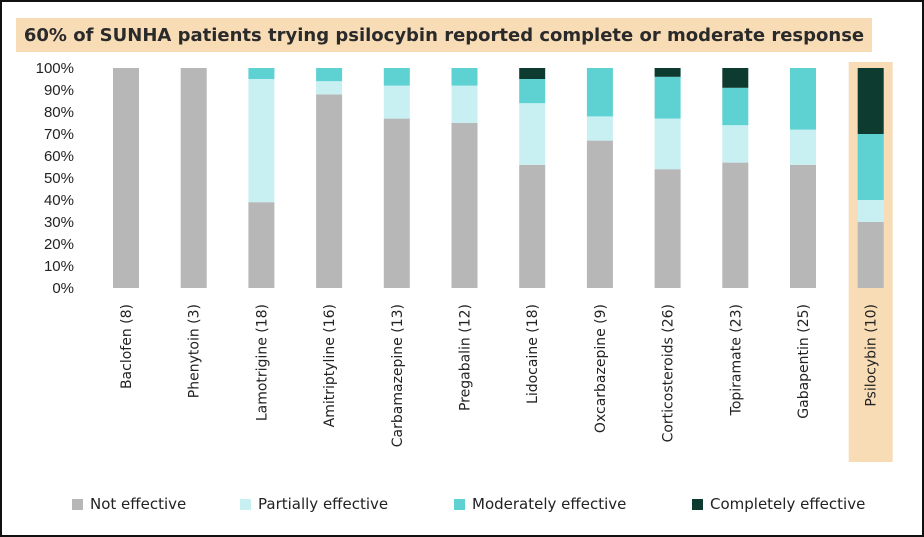  I want to click on legend-item: Moderately effective, so click(540, 504).